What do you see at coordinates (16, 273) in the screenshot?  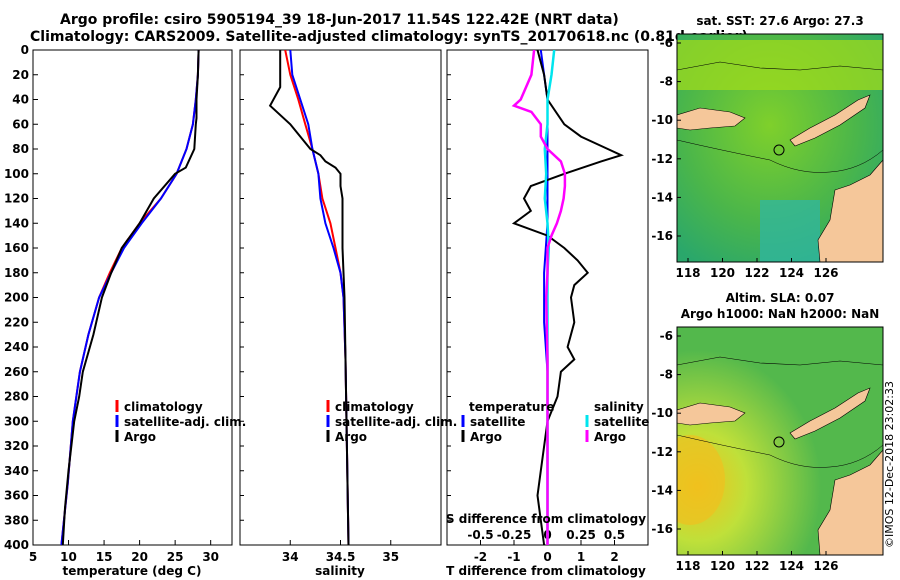 I see `y-tick-label: 180` at bounding box center [16, 273].